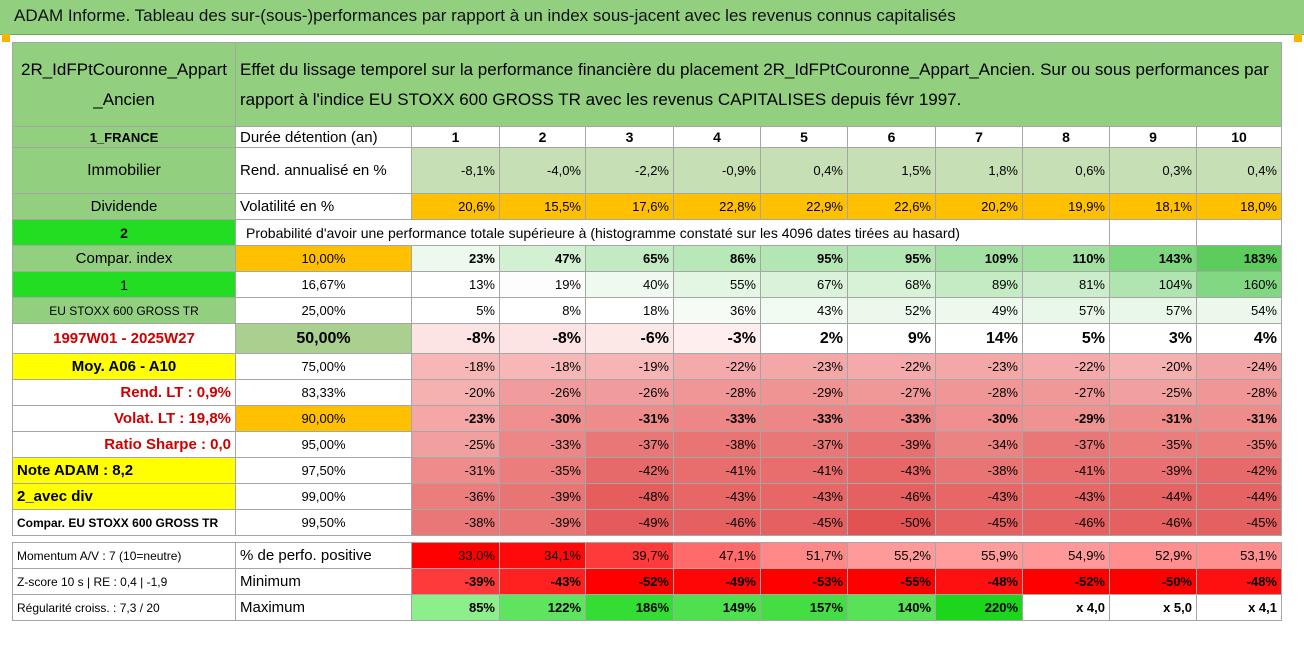 The width and height of the screenshot is (1304, 653). Describe the element at coordinates (1153, 258) in the screenshot. I see `percentile-value: 143%` at that location.